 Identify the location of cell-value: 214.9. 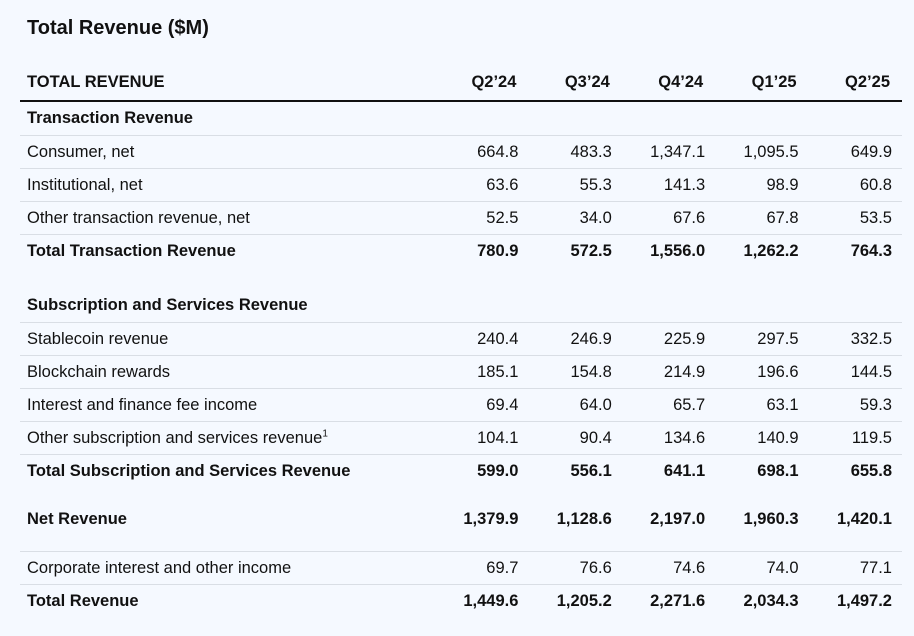
(668, 372).